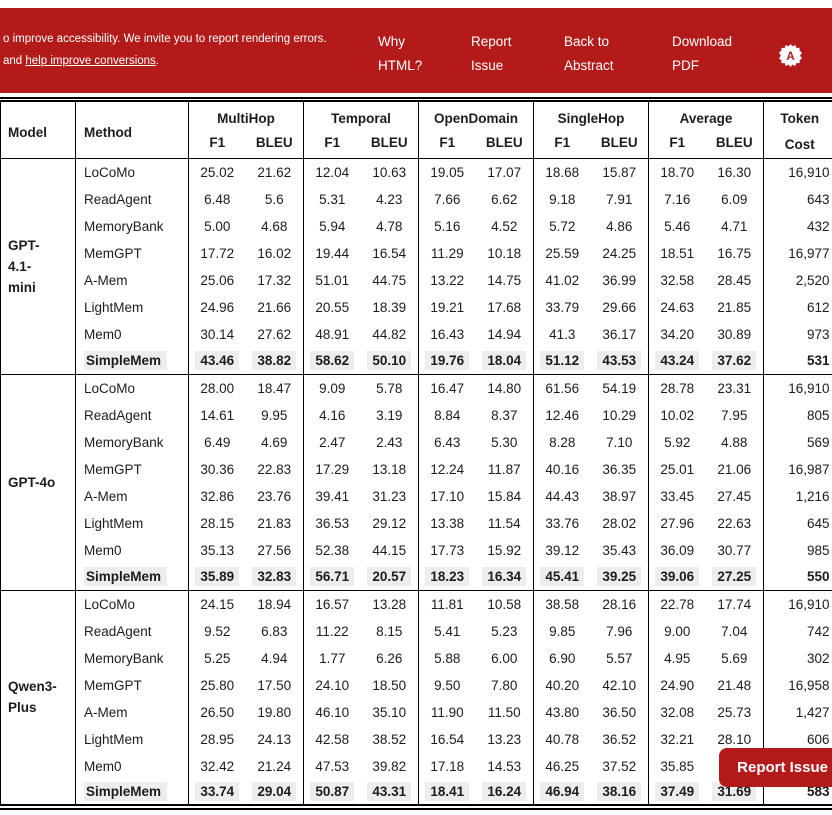 The height and width of the screenshot is (815, 832). What do you see at coordinates (562, 361) in the screenshot?
I see `metric-cell: 51.12` at bounding box center [562, 361].